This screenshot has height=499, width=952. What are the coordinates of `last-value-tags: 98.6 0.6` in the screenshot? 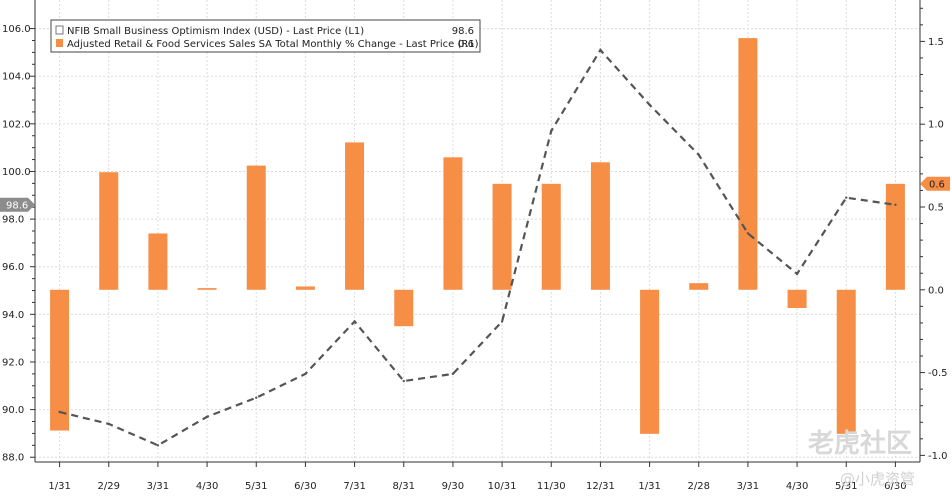 It's located at (475, 194).